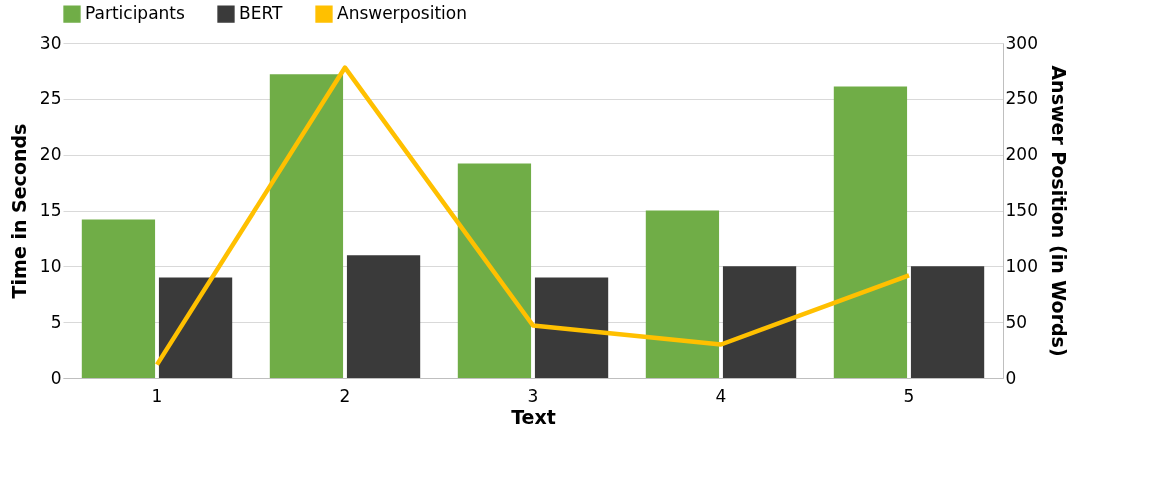  I want to click on x-tick-label: 5, so click(909, 395).